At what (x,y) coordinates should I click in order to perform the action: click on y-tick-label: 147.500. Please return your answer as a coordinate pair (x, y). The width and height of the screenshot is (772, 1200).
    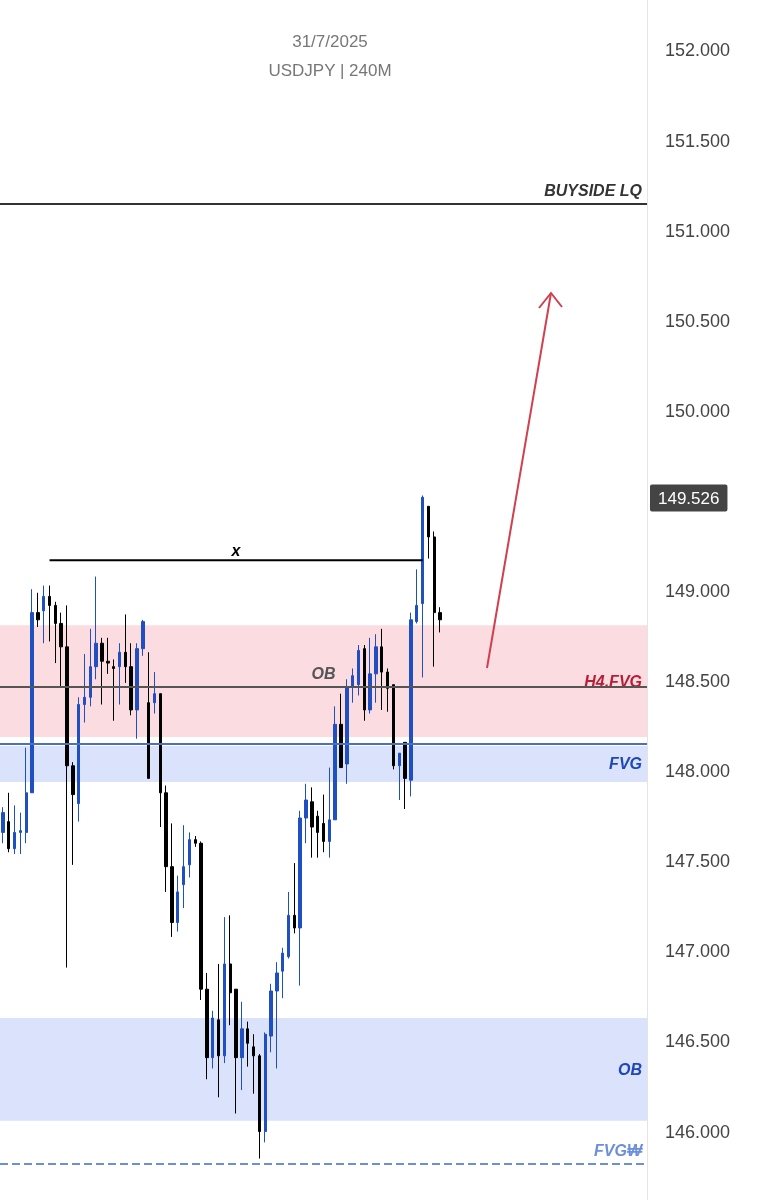
    Looking at the image, I should click on (698, 861).